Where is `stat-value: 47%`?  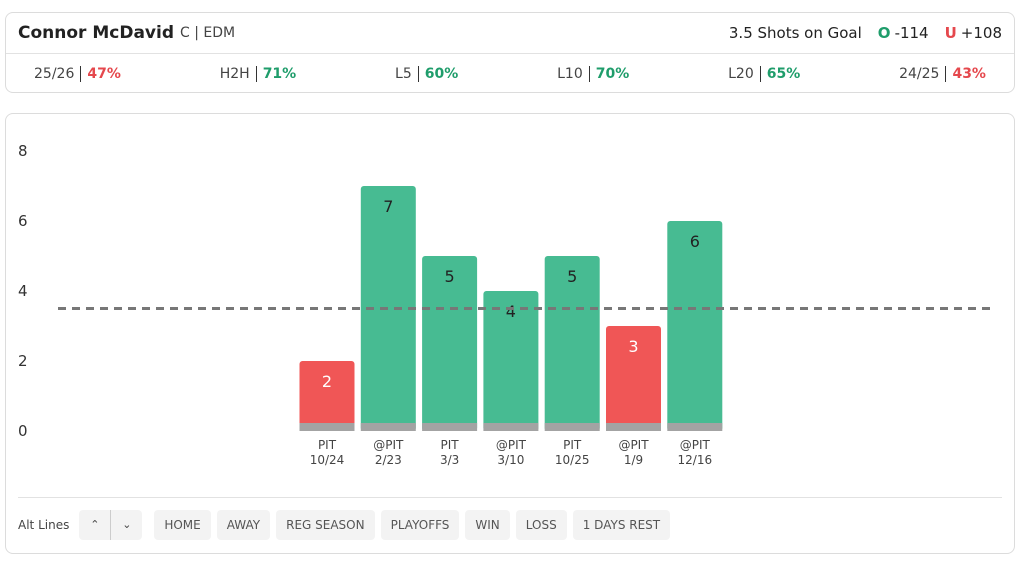 stat-value: 47% is located at coordinates (104, 74).